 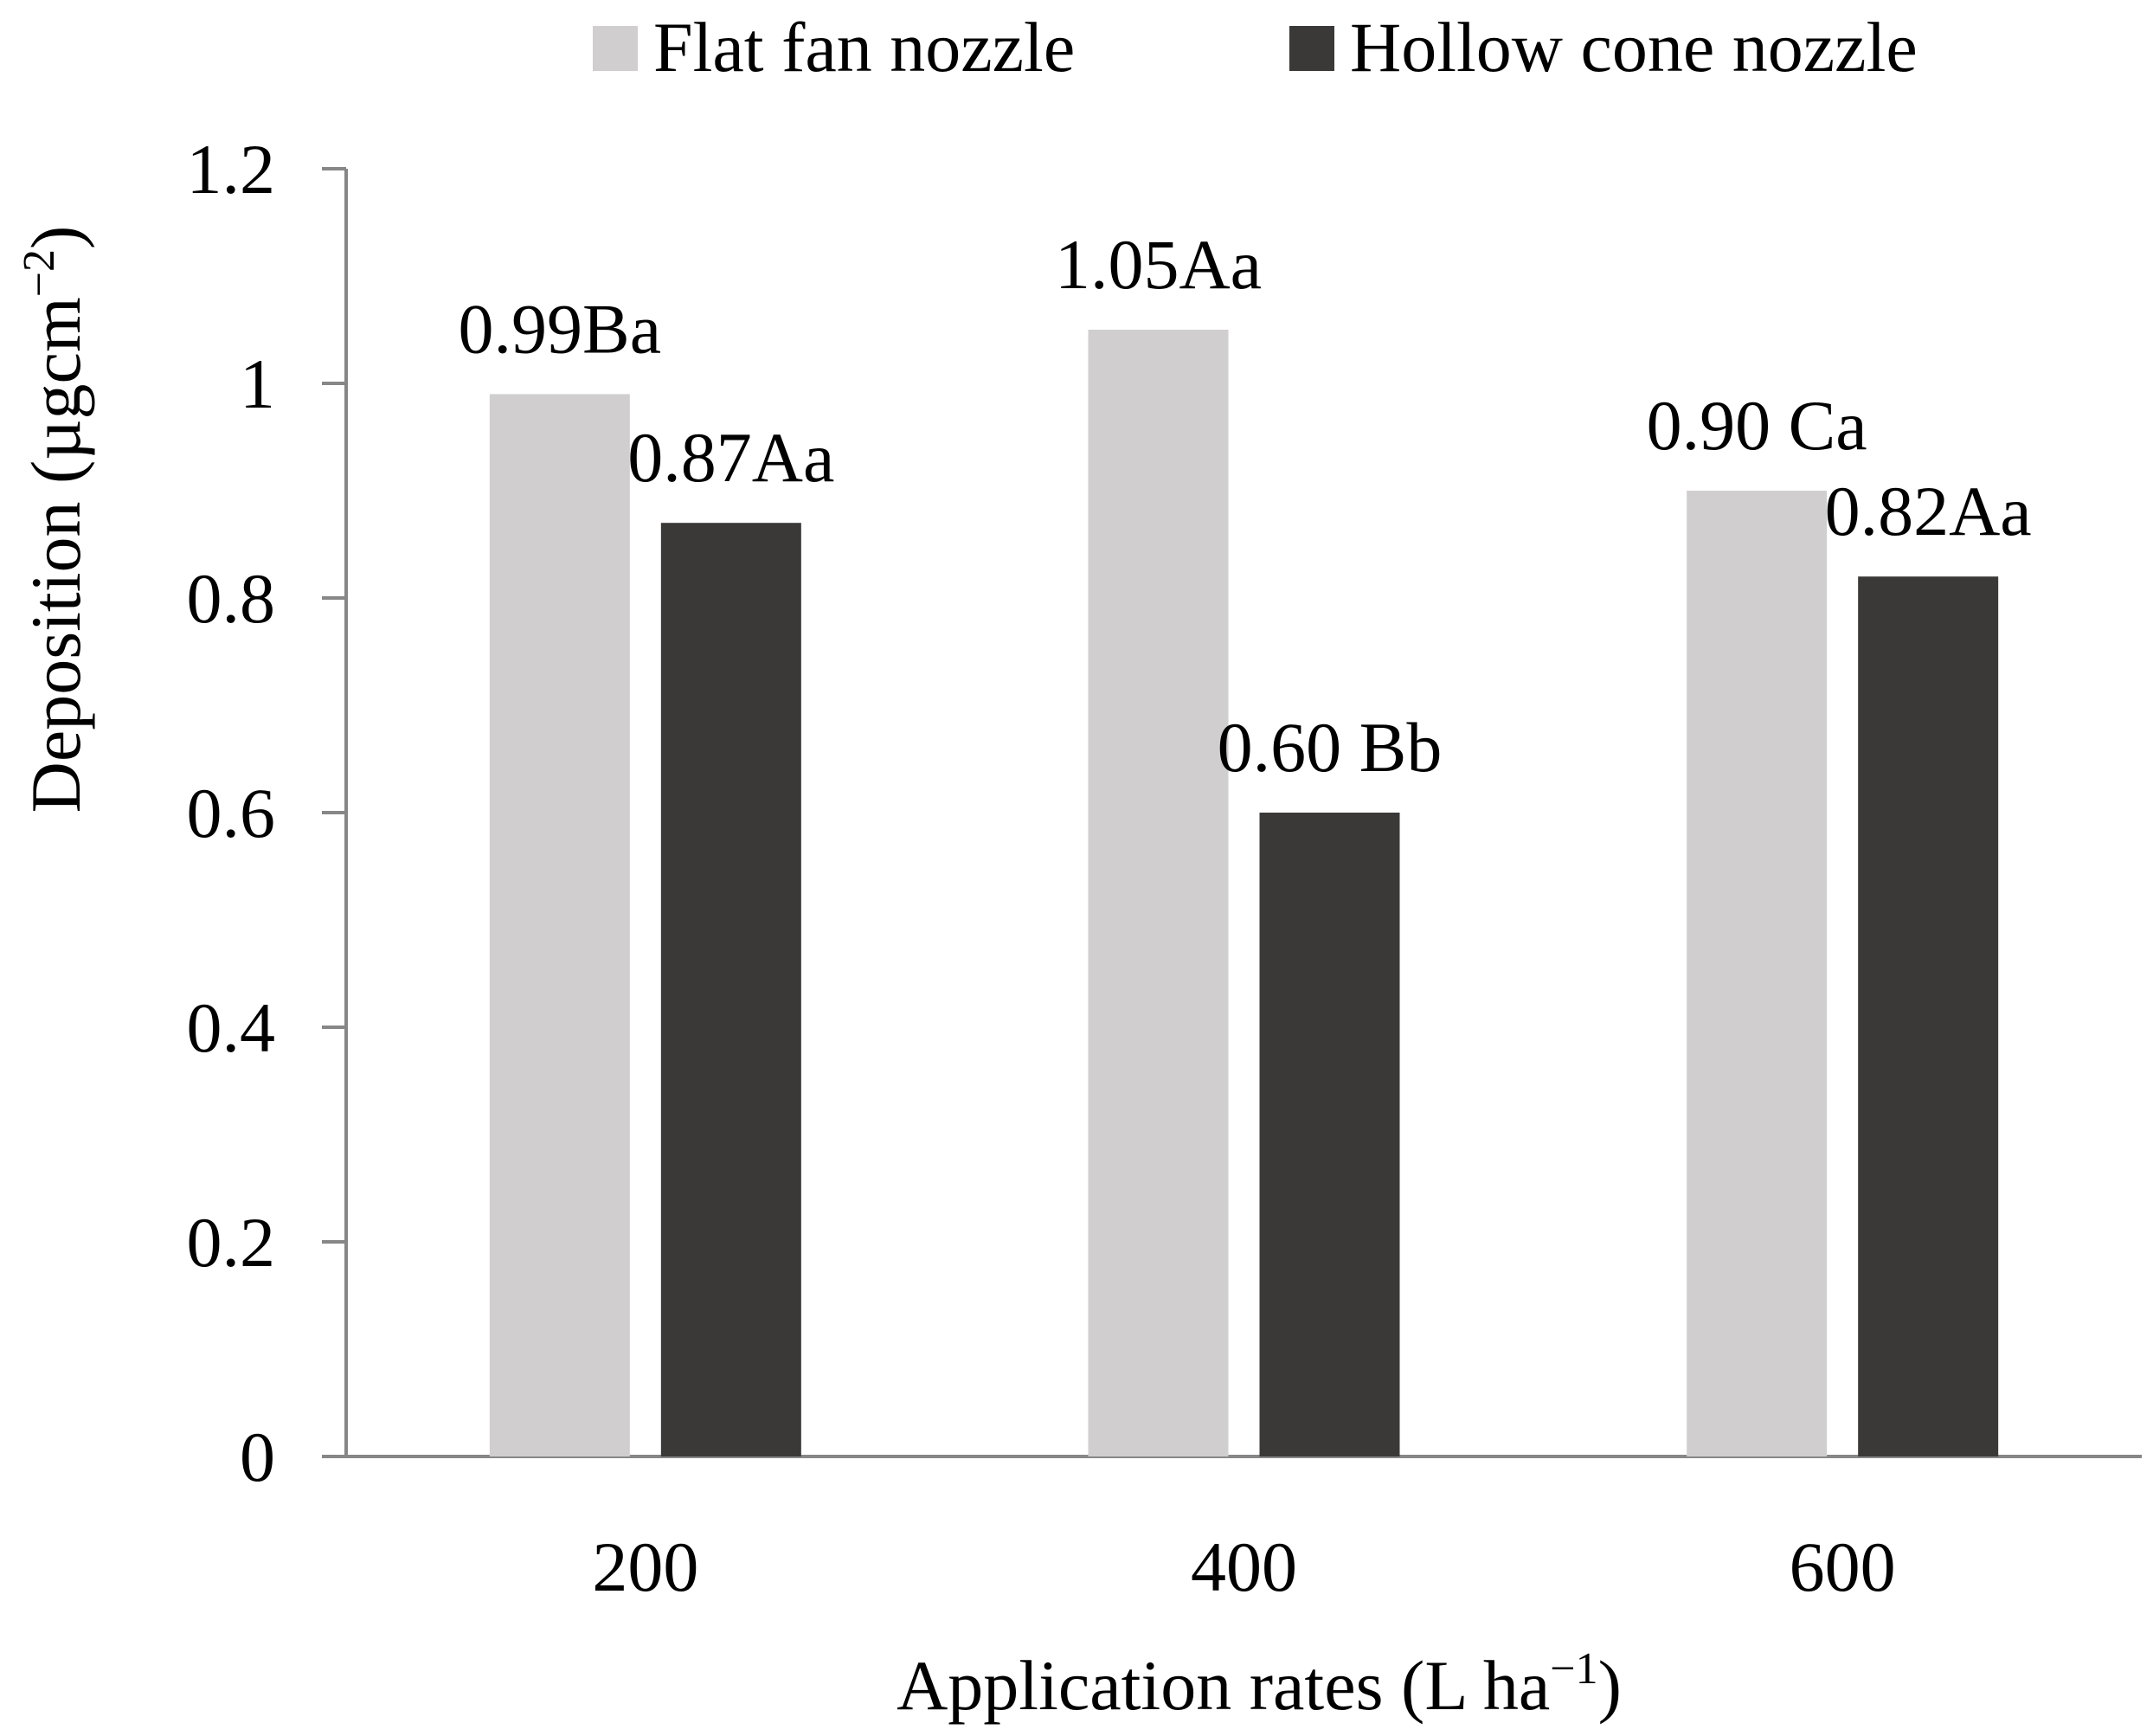 I want to click on data-label: 0.90 Ca, so click(x=1757, y=425).